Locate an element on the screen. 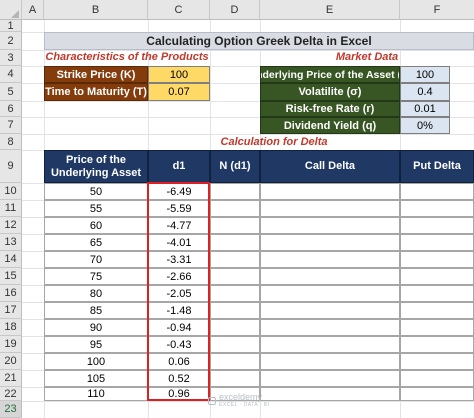  price-cell: 110 is located at coordinates (96, 394).